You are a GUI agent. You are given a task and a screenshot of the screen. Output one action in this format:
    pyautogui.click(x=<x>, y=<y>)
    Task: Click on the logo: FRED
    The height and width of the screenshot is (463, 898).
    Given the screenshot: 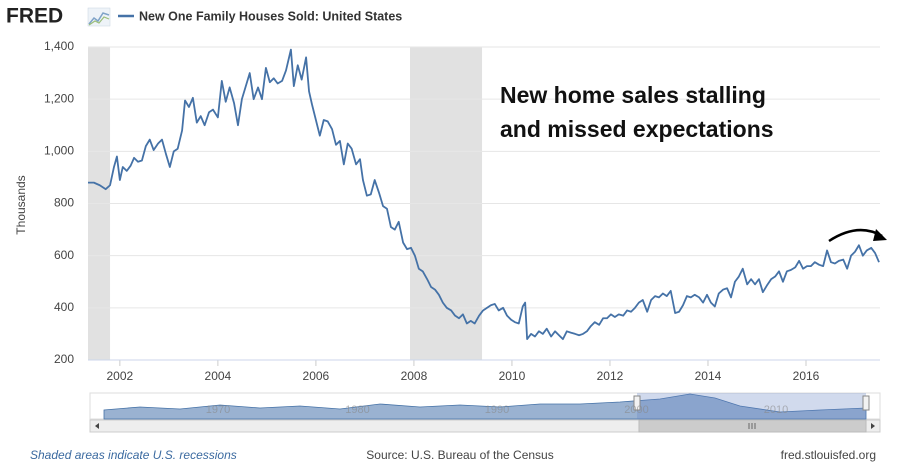 What is the action you would take?
    pyautogui.click(x=34, y=16)
    